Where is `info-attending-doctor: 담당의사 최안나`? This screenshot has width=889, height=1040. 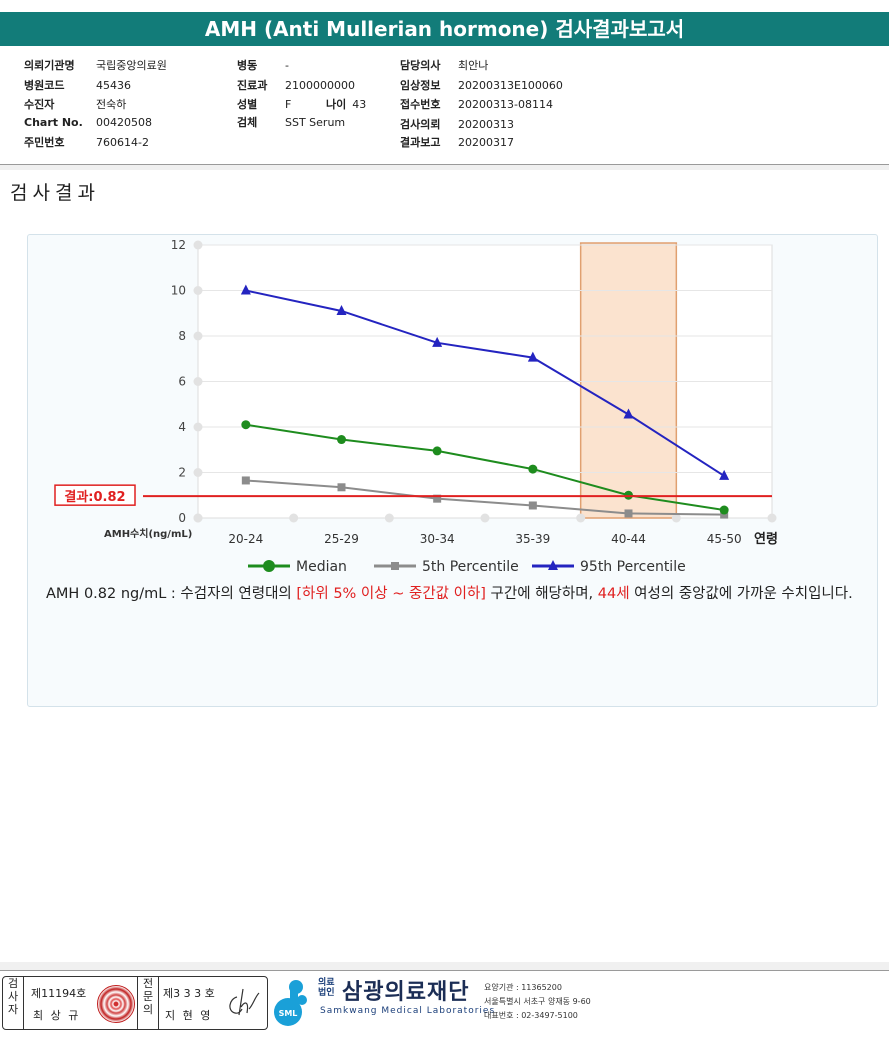
info-attending-doctor: 담당의사 최안나 is located at coordinates (444, 65).